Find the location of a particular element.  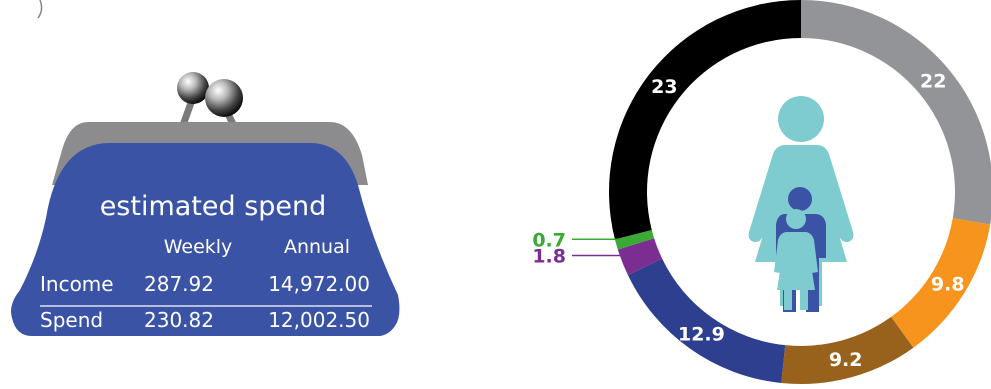

donut-label-22: 22 is located at coordinates (933, 82).